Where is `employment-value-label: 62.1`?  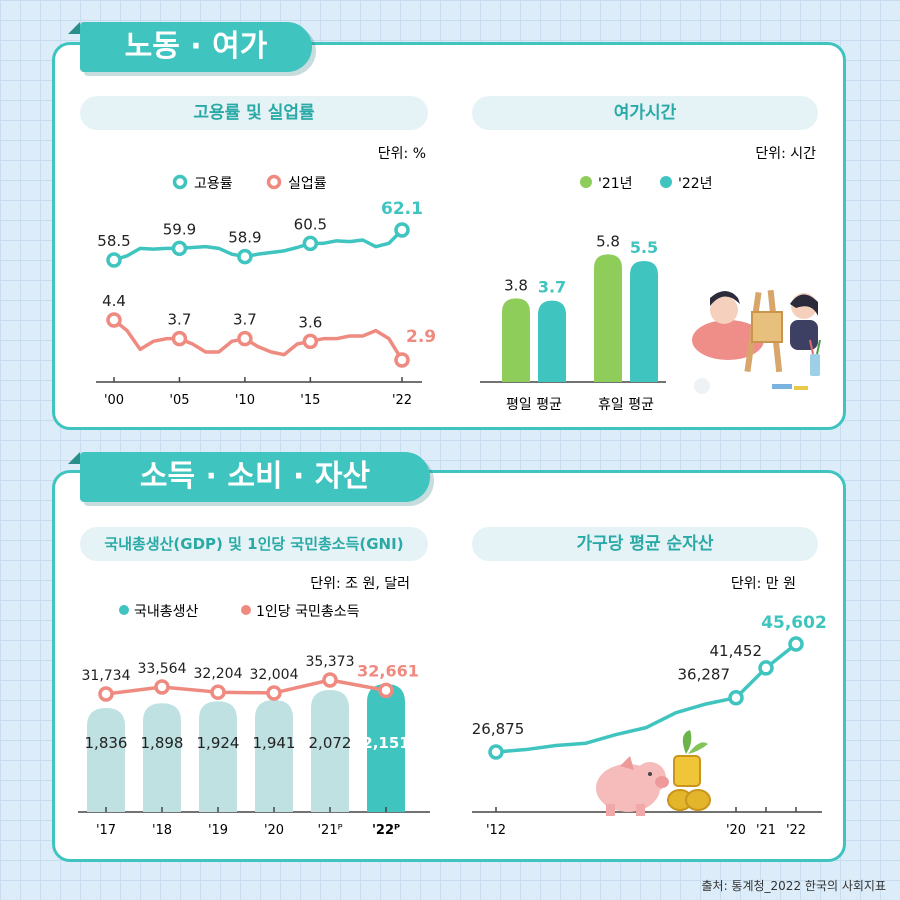
employment-value-label: 62.1 is located at coordinates (402, 209).